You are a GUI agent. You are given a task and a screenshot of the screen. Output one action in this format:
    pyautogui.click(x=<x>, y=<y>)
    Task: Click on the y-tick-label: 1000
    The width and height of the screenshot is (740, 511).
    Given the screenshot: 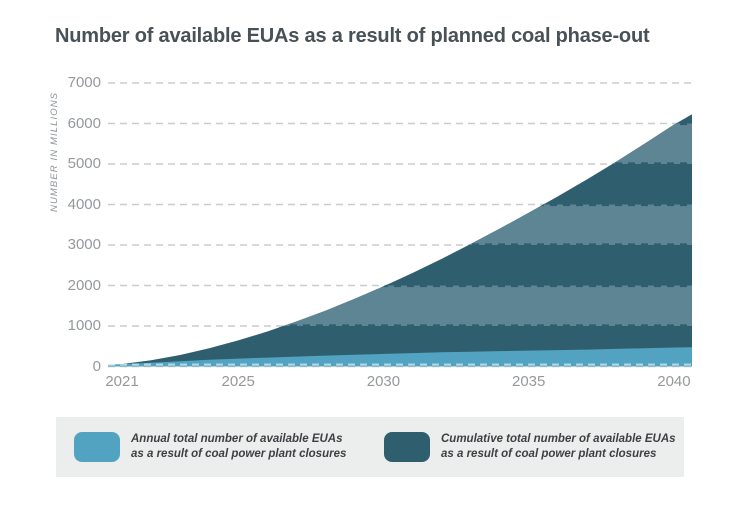 What is the action you would take?
    pyautogui.click(x=84, y=325)
    